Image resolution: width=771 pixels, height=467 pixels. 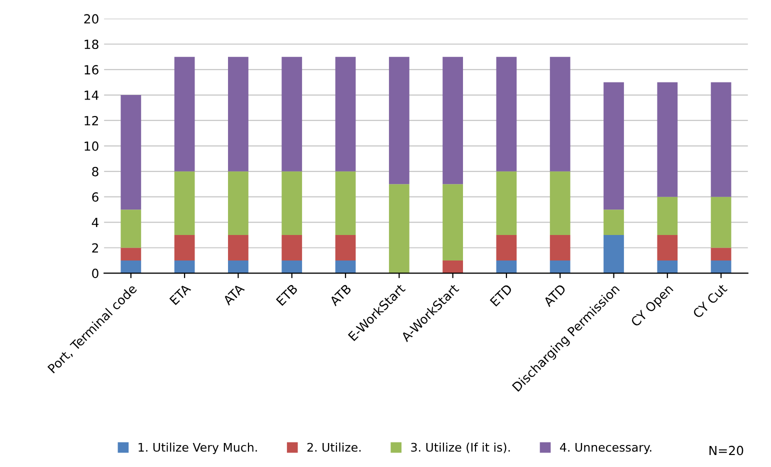 What do you see at coordinates (197, 448) in the screenshot?
I see `legend-label: 1. Utilize Very Much.` at bounding box center [197, 448].